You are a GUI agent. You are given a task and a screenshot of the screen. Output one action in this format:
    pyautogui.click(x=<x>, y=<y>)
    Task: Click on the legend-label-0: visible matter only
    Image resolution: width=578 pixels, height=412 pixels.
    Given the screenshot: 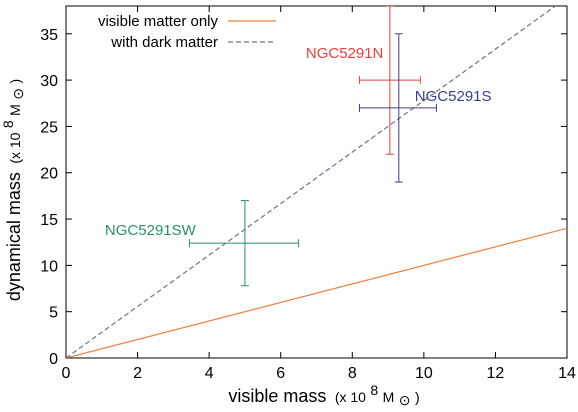 What is the action you would take?
    pyautogui.click(x=158, y=21)
    